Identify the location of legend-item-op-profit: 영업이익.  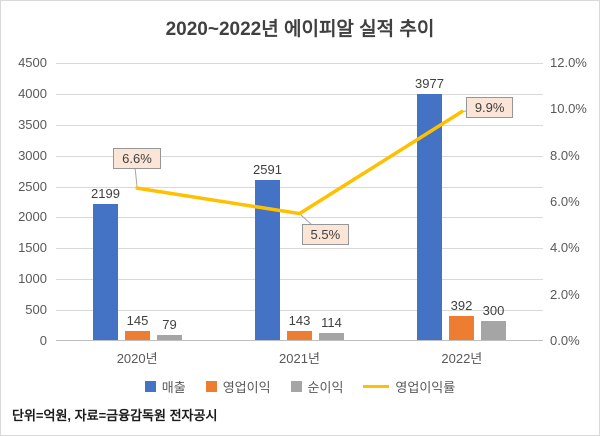
(238, 386).